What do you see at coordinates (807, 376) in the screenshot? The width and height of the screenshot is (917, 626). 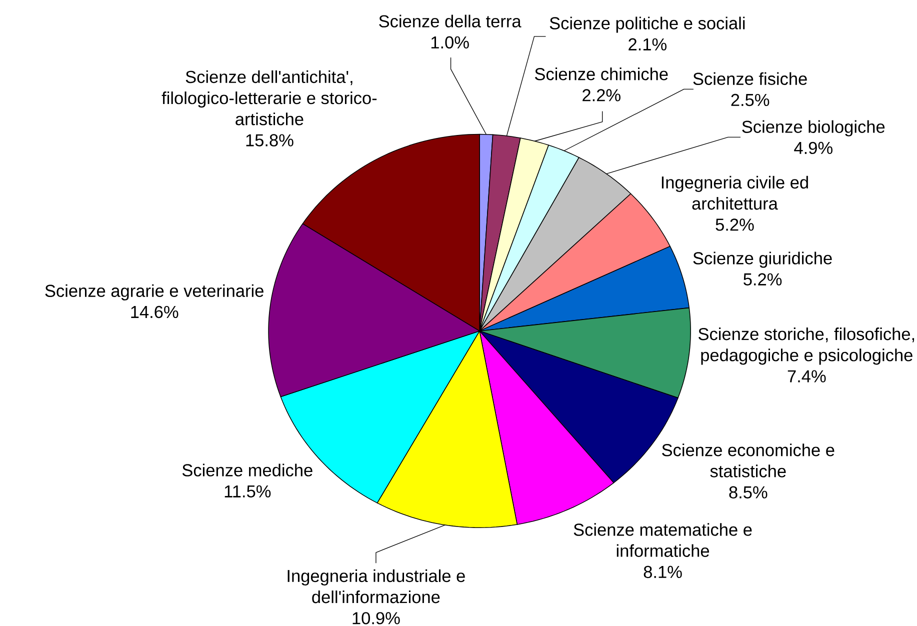 I see `data-label: 7.4%` at bounding box center [807, 376].